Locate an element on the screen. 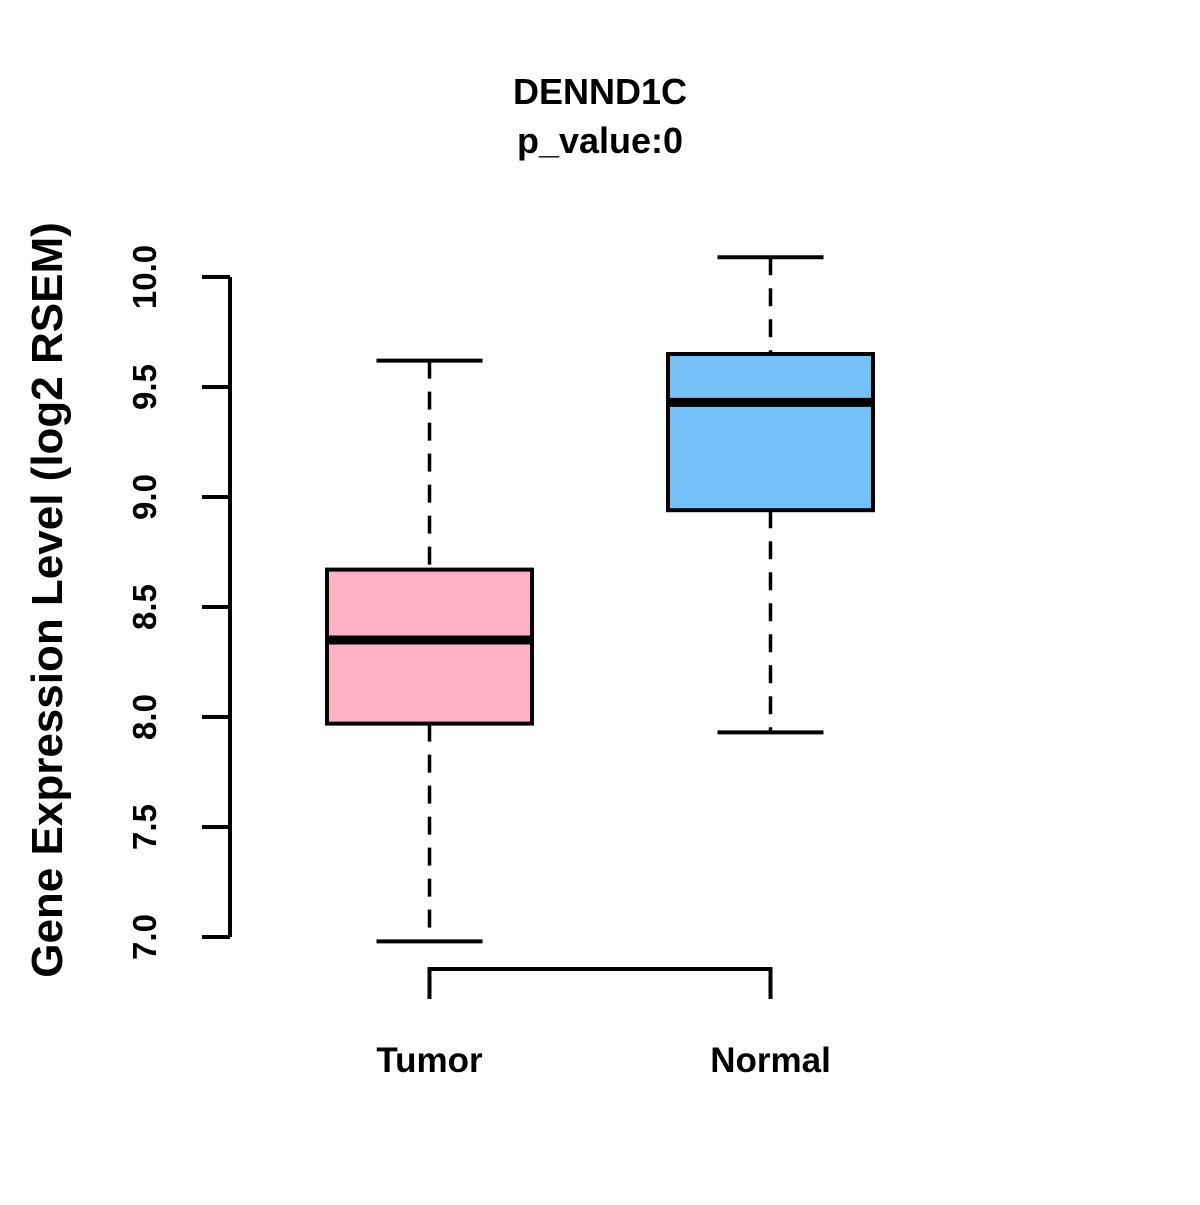 Image resolution: width=1200 pixels, height=1205 pixels. y-tick-label: 8.0 is located at coordinates (144, 717).